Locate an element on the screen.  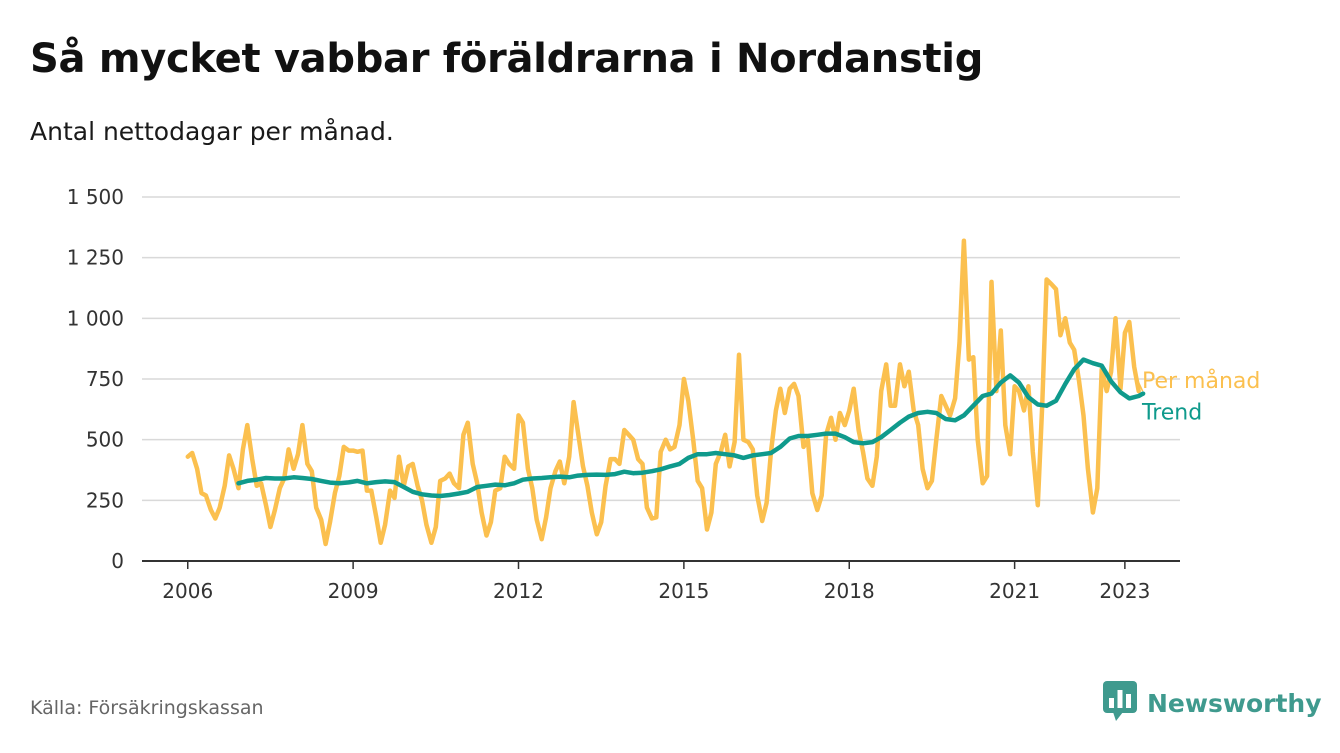
brand-logo: Newsworthy is located at coordinates (1212, 703).